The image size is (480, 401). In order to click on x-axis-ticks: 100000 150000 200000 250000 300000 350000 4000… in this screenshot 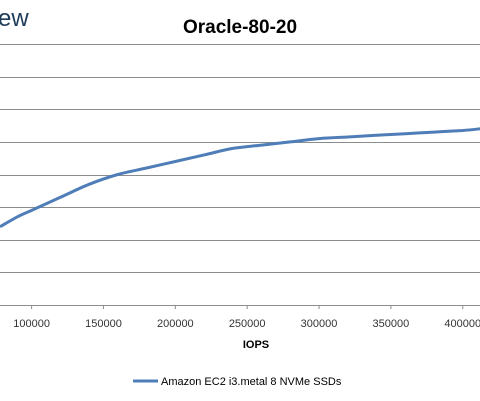, I will do `click(246, 317)`.